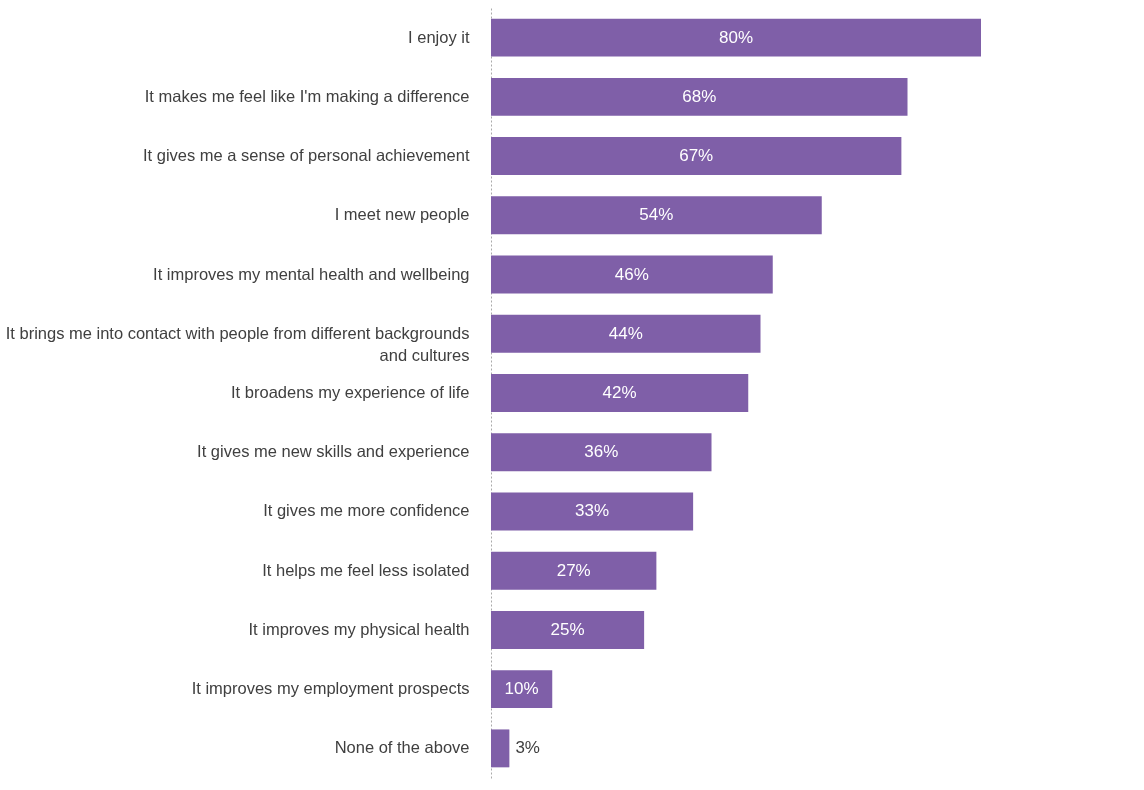 The image size is (1144, 790). What do you see at coordinates (366, 569) in the screenshot?
I see `y-tick-label: It helps me feel less isolated` at bounding box center [366, 569].